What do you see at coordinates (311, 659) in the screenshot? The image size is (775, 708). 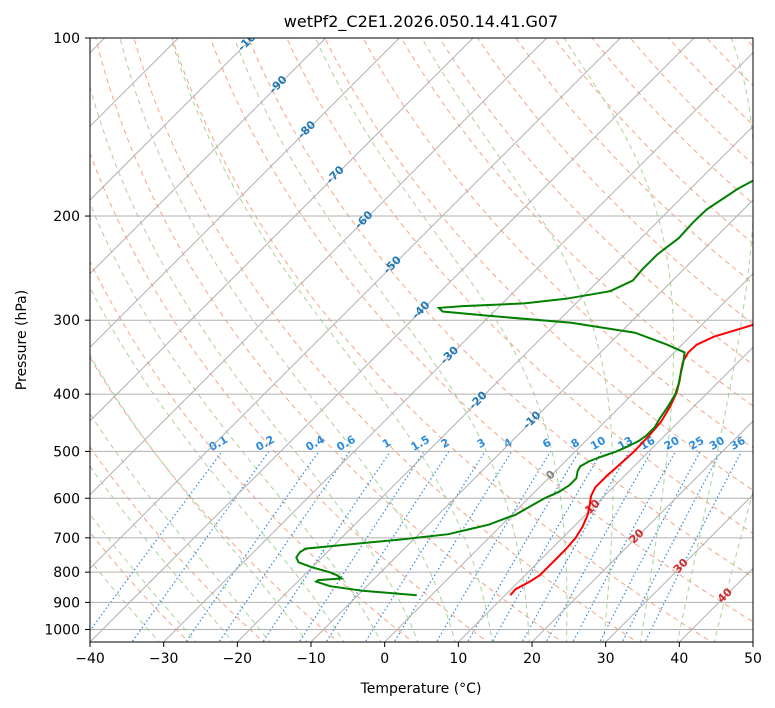 I see `x-tick-label: −10` at bounding box center [311, 659].